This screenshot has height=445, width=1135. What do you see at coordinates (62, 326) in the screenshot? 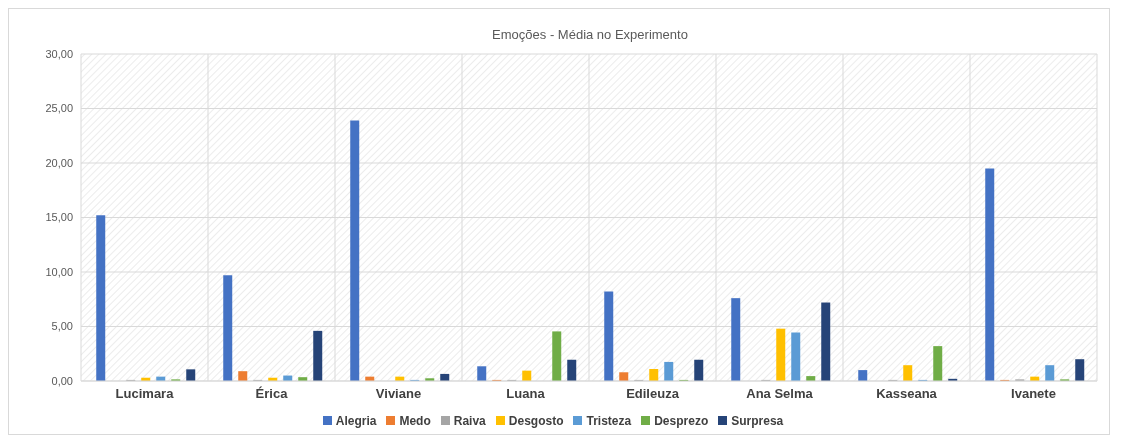
I see `y-tick-label: 5,00` at bounding box center [62, 326].